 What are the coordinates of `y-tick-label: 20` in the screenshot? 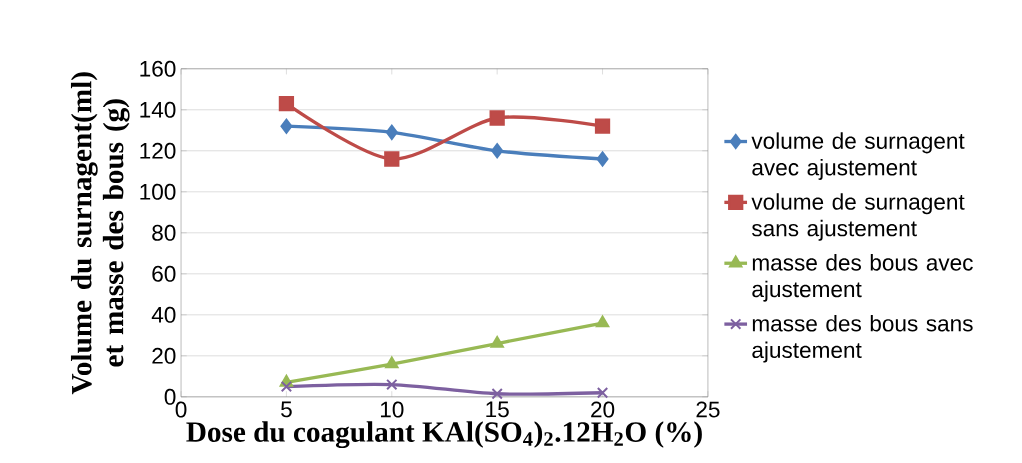 It's located at (164, 355).